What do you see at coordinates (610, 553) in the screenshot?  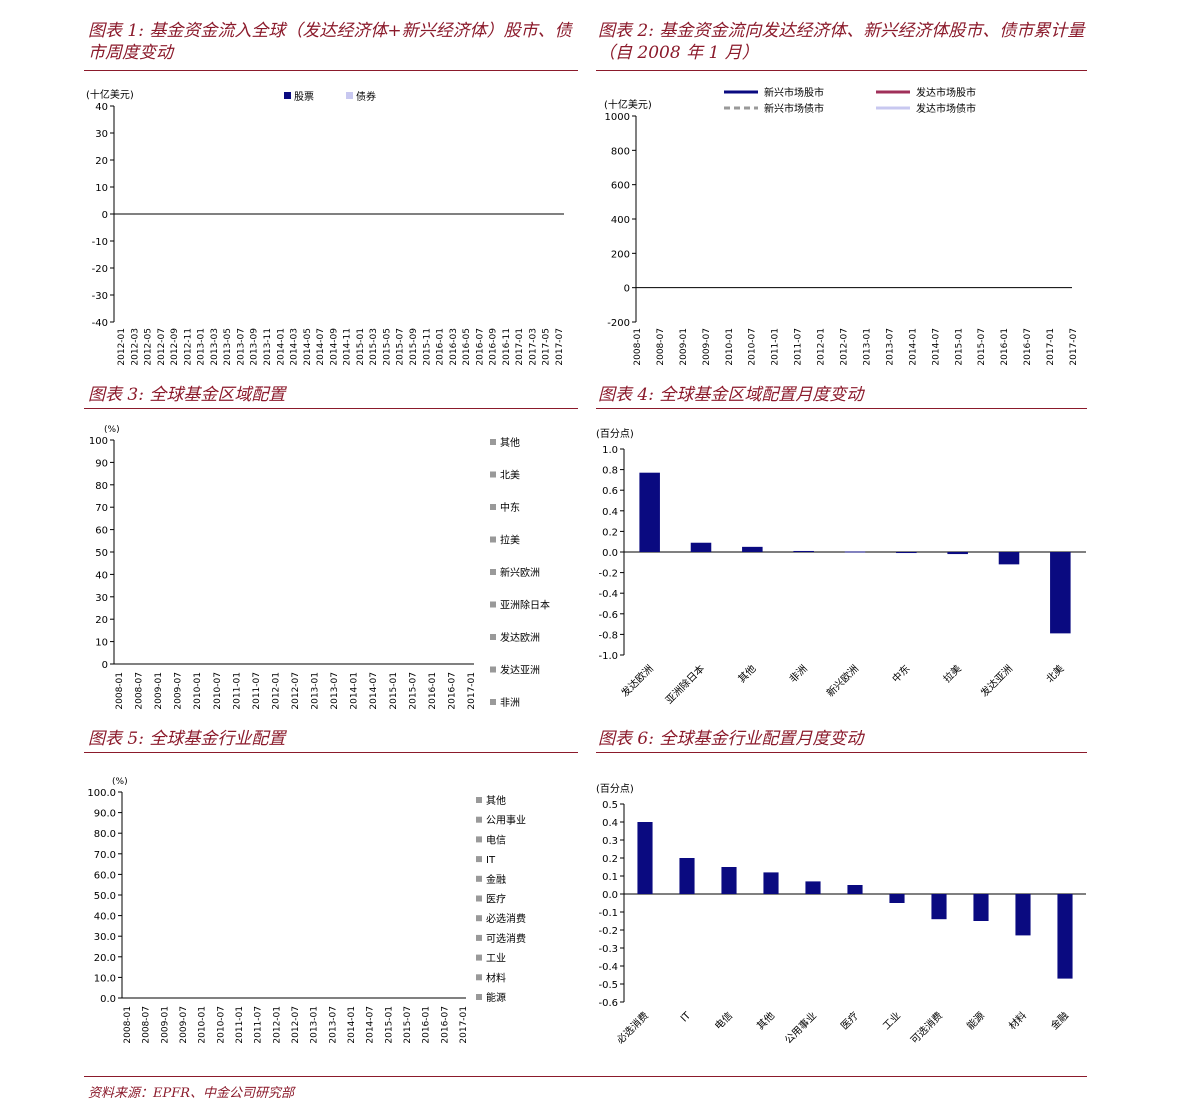 I see `chart-4-ytick-label: 0.0` at bounding box center [610, 553].